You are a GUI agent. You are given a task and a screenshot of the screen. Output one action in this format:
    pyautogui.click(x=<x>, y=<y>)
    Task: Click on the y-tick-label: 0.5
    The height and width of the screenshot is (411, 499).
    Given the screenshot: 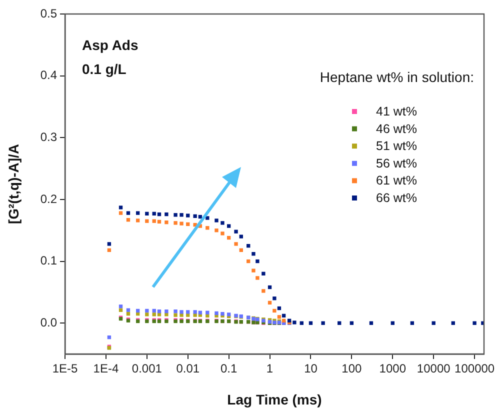 What is the action you would take?
    pyautogui.click(x=49, y=13)
    